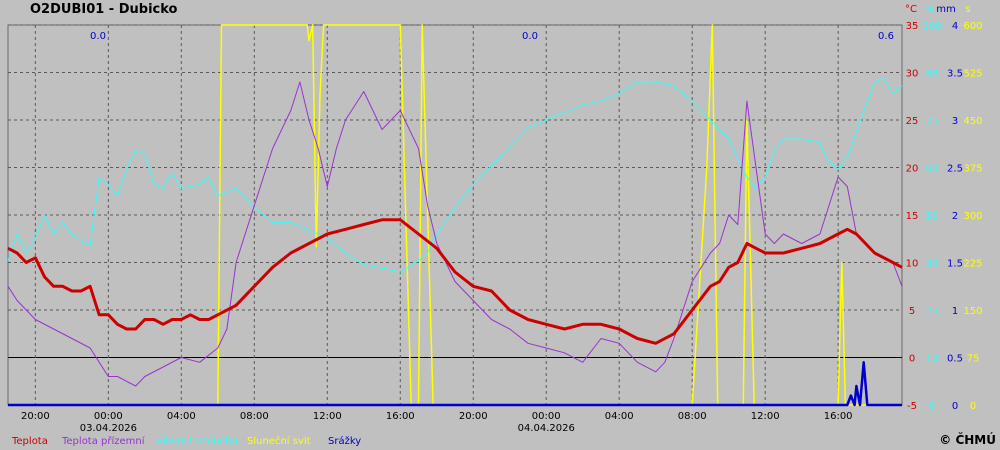 This screenshot has height=450, width=1000. What do you see at coordinates (955, 311) in the screenshot?
I see `axis-tick-label: 1` at bounding box center [955, 311].